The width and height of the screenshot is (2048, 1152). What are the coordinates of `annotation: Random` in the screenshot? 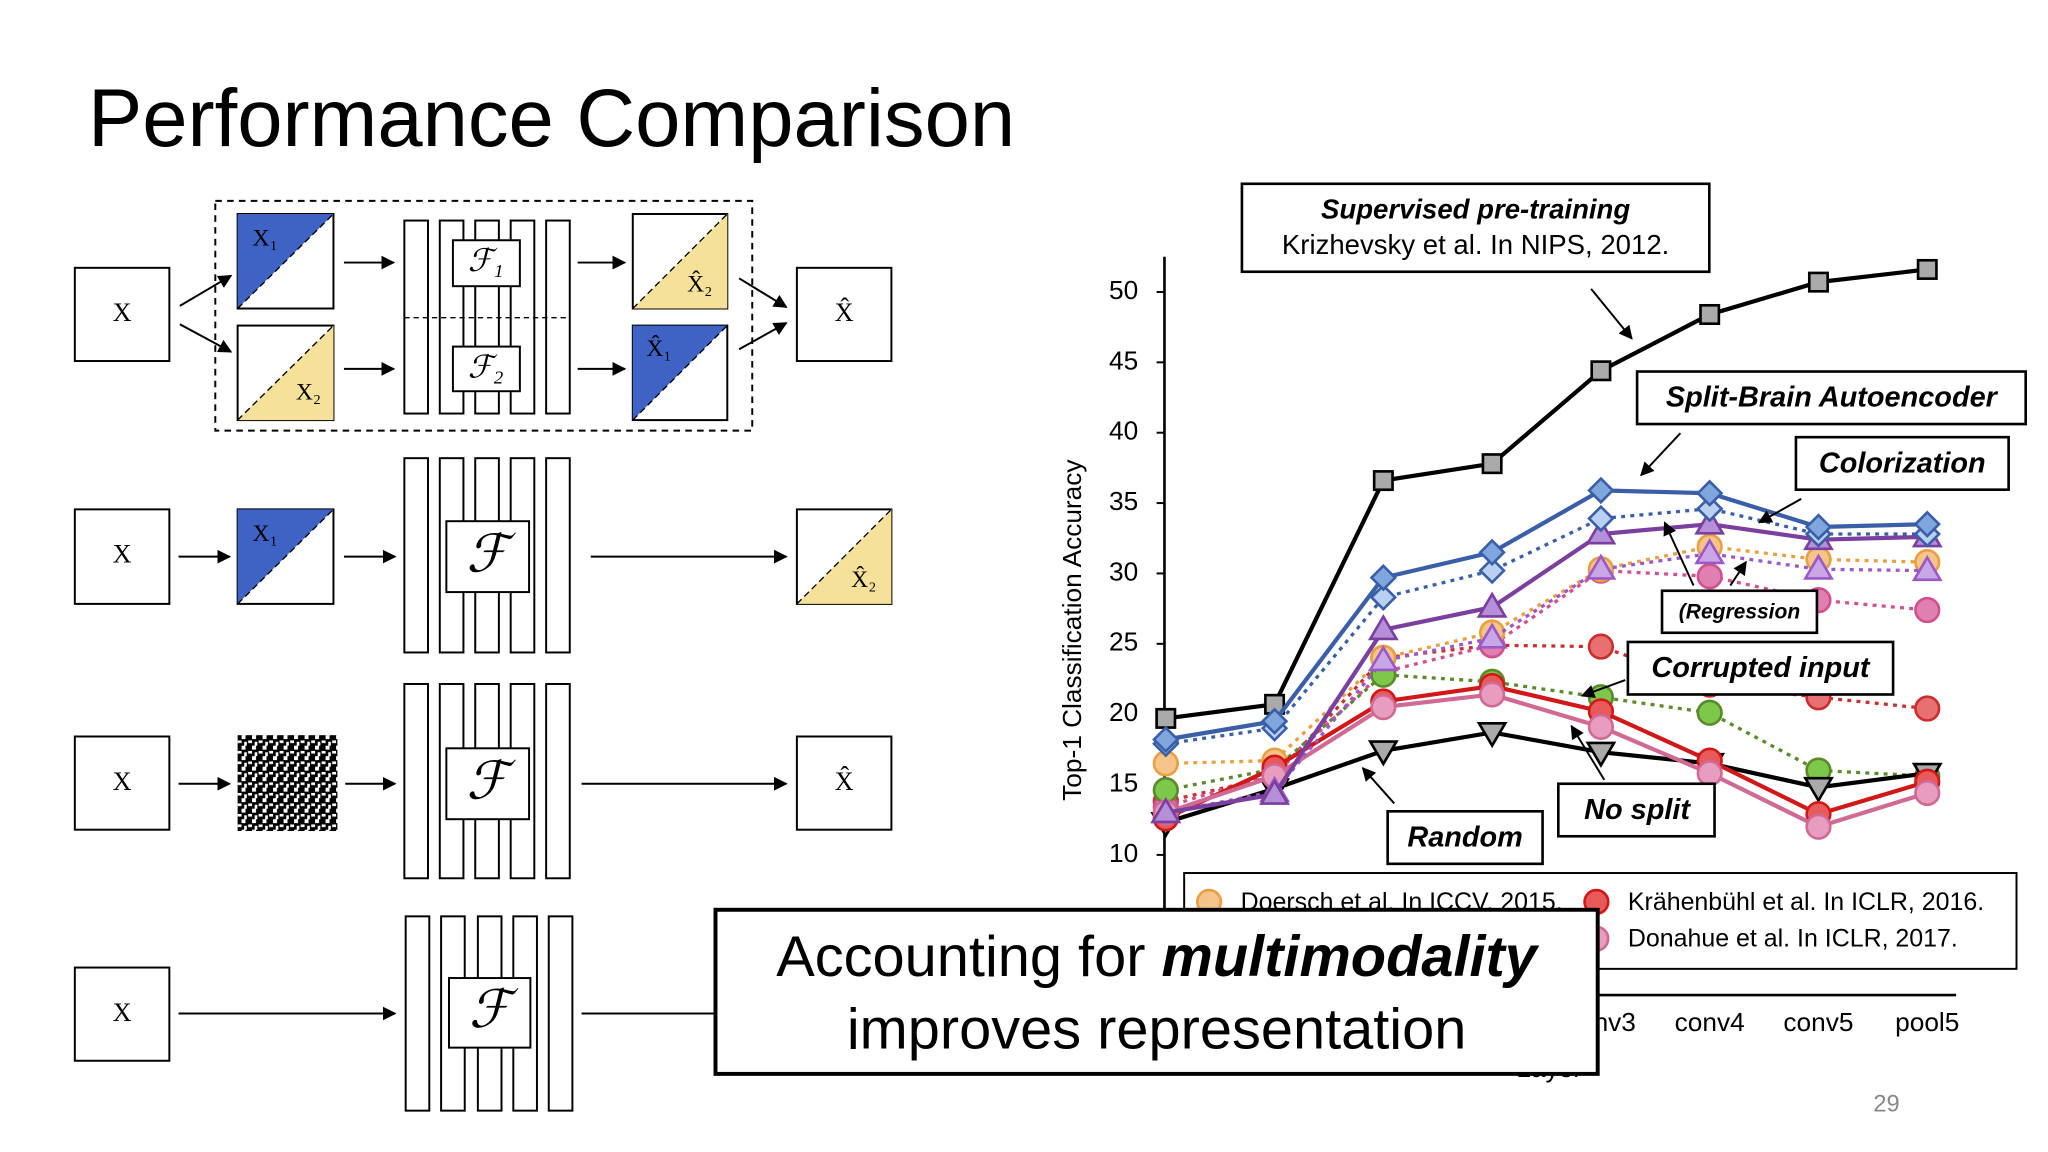 It's located at (1465, 838).